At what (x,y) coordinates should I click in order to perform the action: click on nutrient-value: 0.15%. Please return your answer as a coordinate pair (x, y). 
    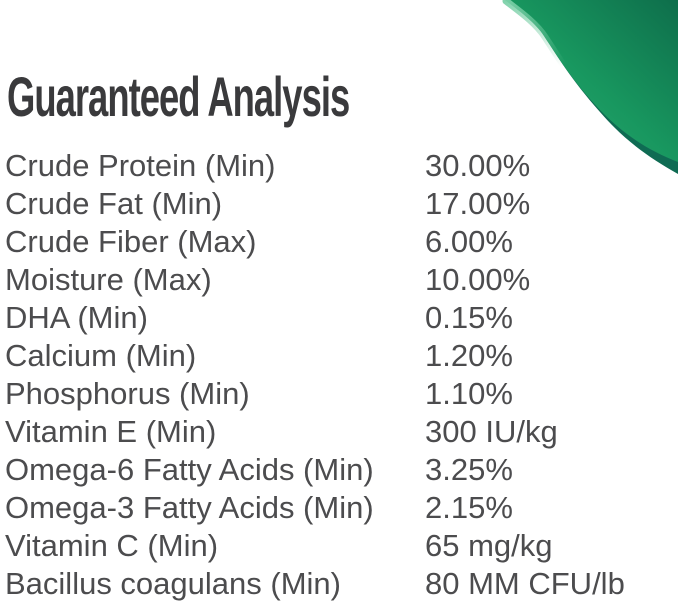
    Looking at the image, I should click on (469, 317).